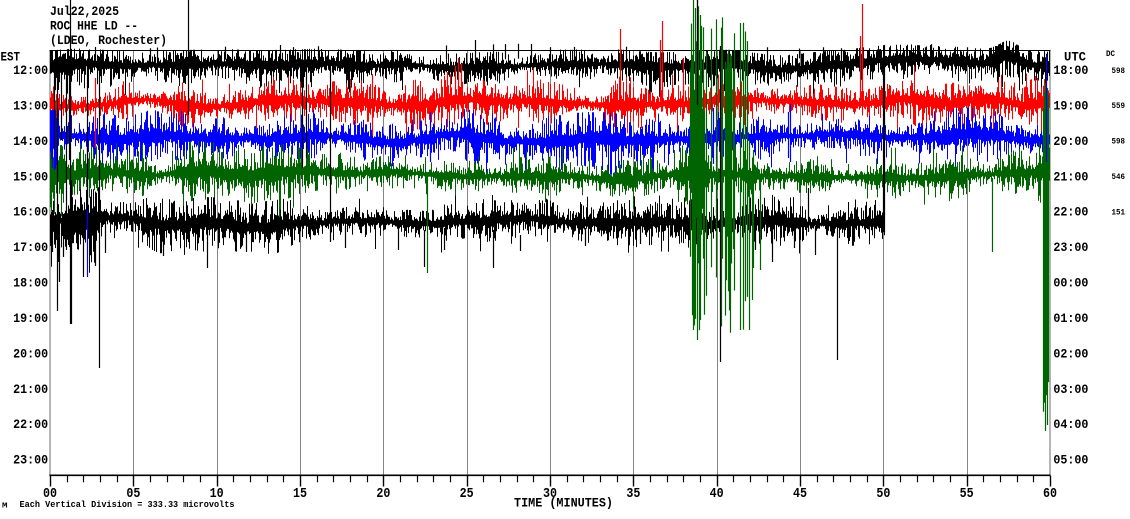 The image size is (1130, 519). What do you see at coordinates (1070, 424) in the screenshot?
I see `svg-text: 04:00` at bounding box center [1070, 424].